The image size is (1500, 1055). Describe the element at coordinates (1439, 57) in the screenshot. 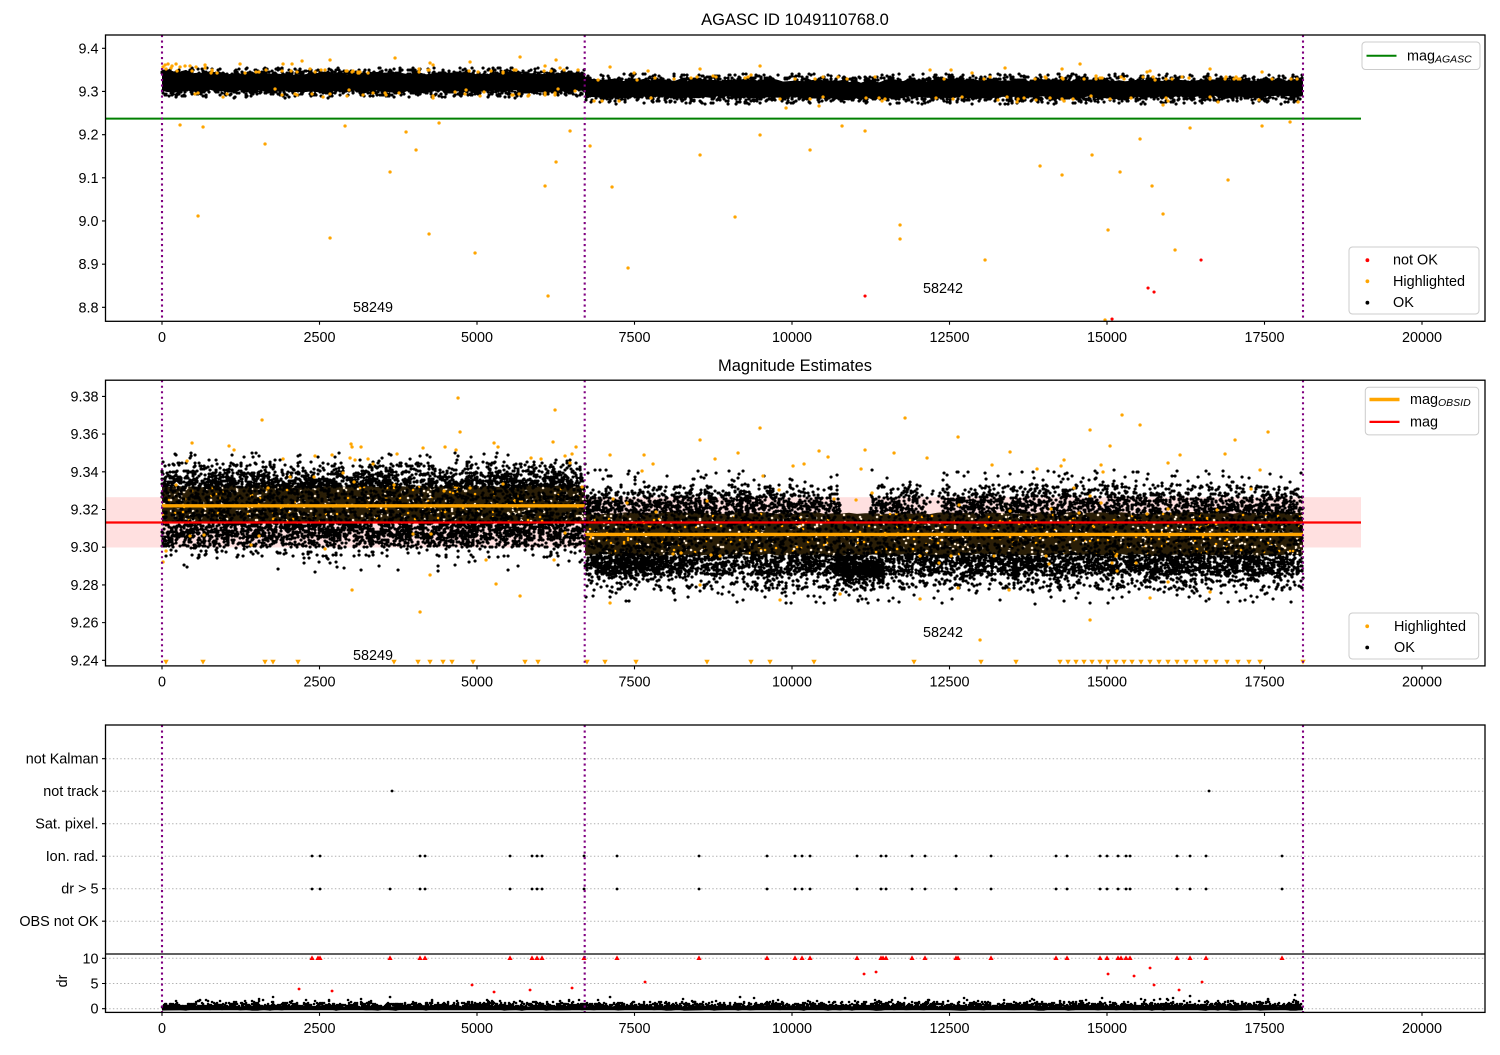

I see `svg-text: magAGASC` at that location.